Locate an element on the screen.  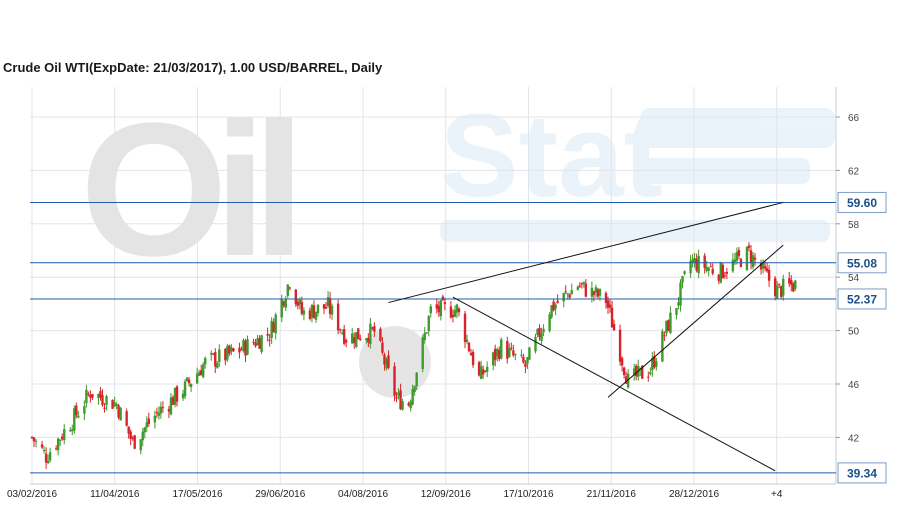
x-tick-label: 17/10/2016 is located at coordinates (528, 494).